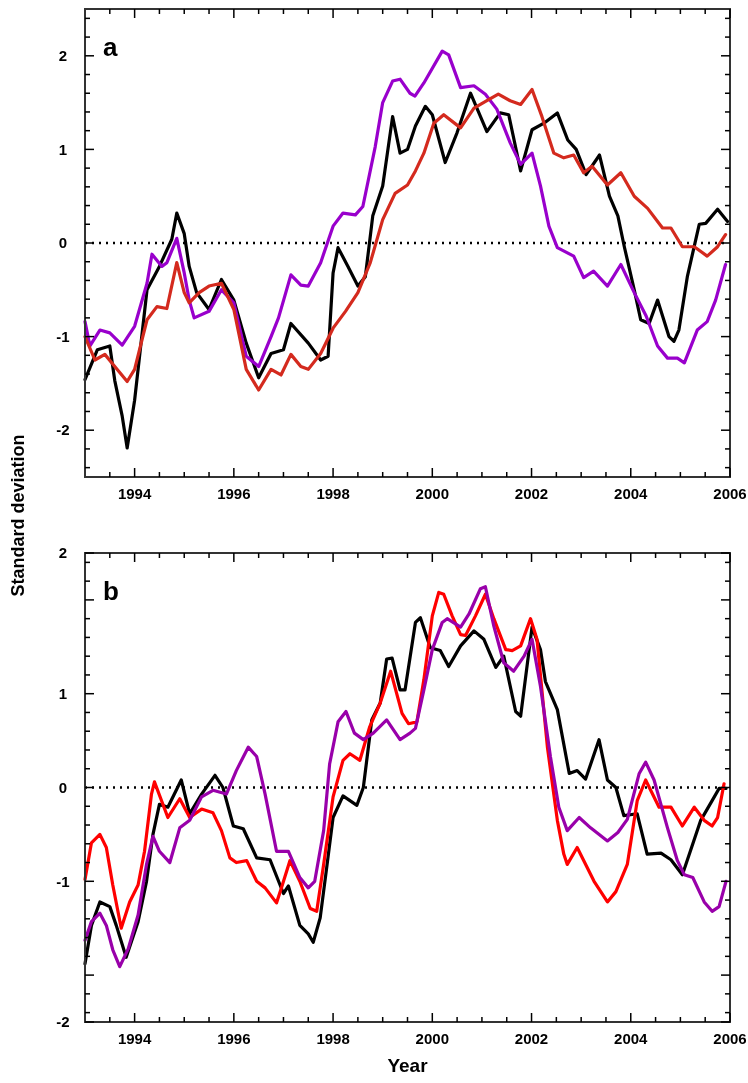  I want to click on text: b, so click(111, 591).